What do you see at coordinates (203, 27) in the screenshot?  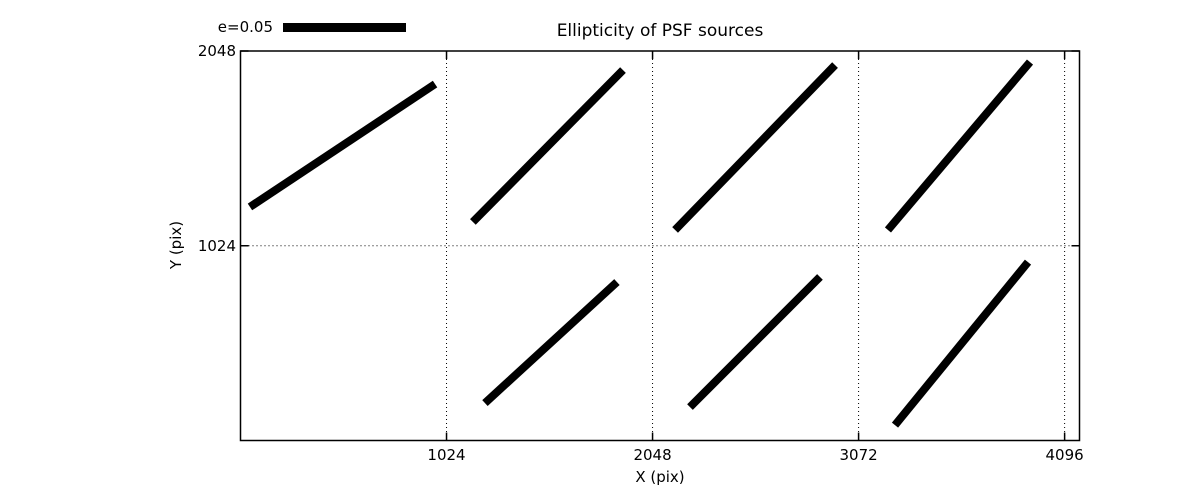 I see `legend: e=0.05` at bounding box center [203, 27].